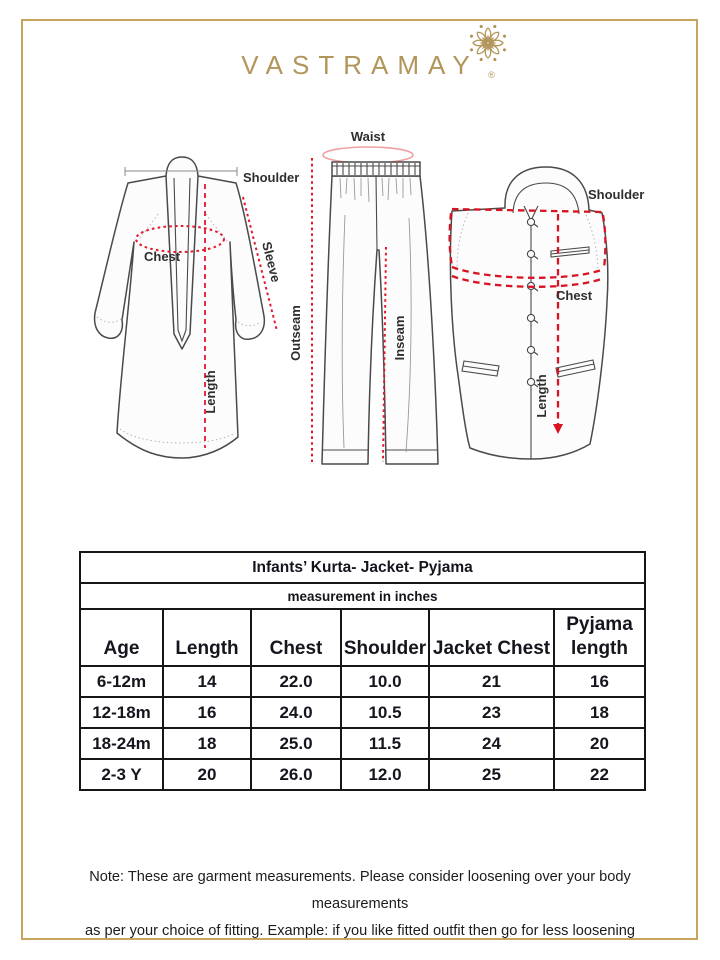 This screenshot has height=960, width=720. Describe the element at coordinates (363, 297) in the screenshot. I see `pyjama-diagram: Waist Outseam Inseam` at that location.